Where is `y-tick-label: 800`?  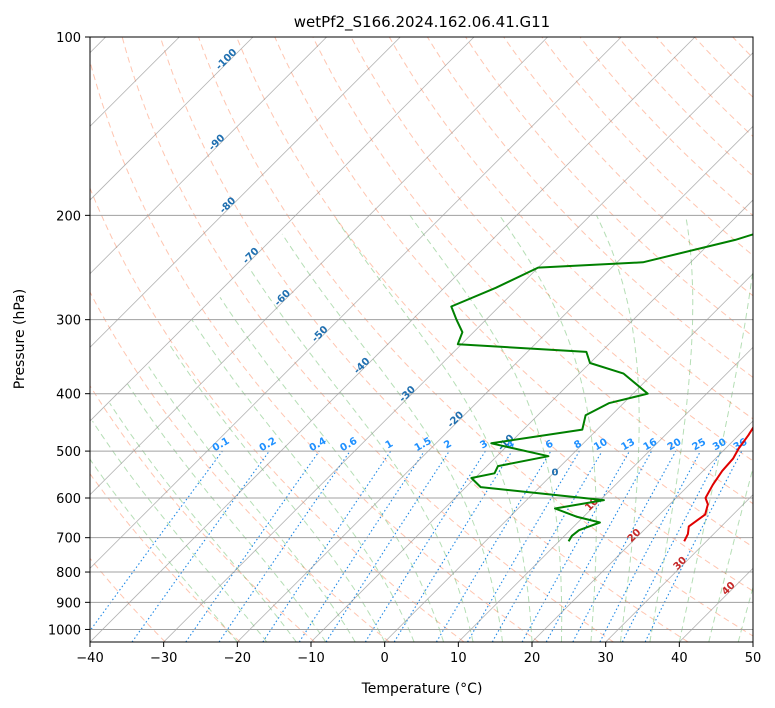 y-tick-label: 800 is located at coordinates (68, 573).